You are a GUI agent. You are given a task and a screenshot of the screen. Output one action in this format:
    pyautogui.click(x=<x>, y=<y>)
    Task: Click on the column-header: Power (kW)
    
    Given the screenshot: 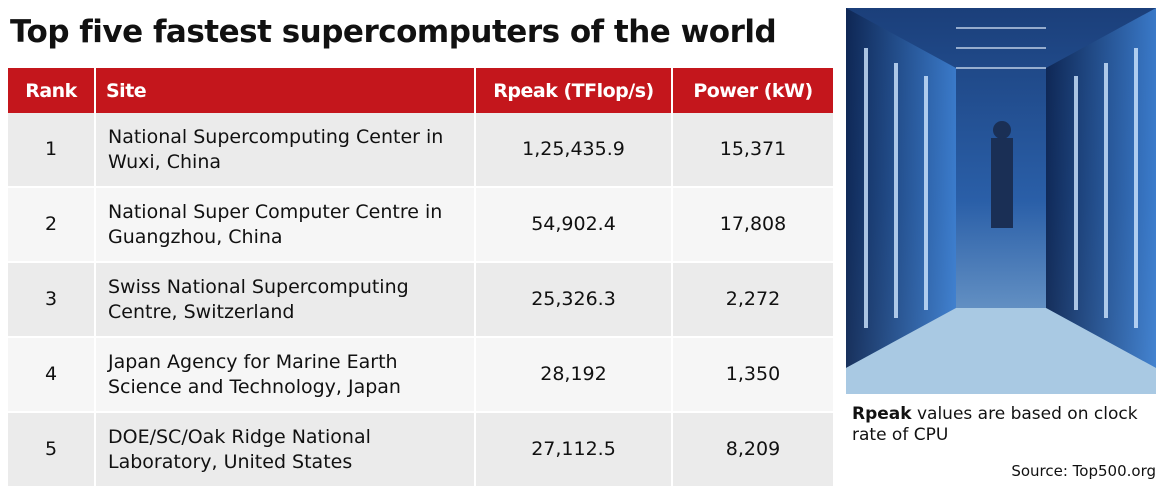 What is the action you would take?
    pyautogui.click(x=753, y=90)
    